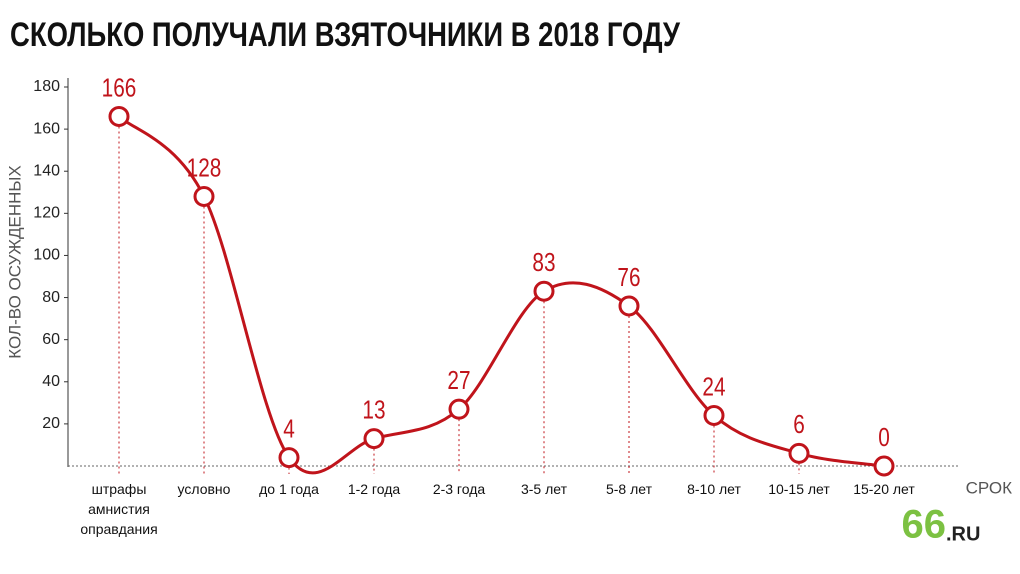  Describe the element at coordinates (629, 489) in the screenshot. I see `x-tick-label: 5-8 лет` at that location.